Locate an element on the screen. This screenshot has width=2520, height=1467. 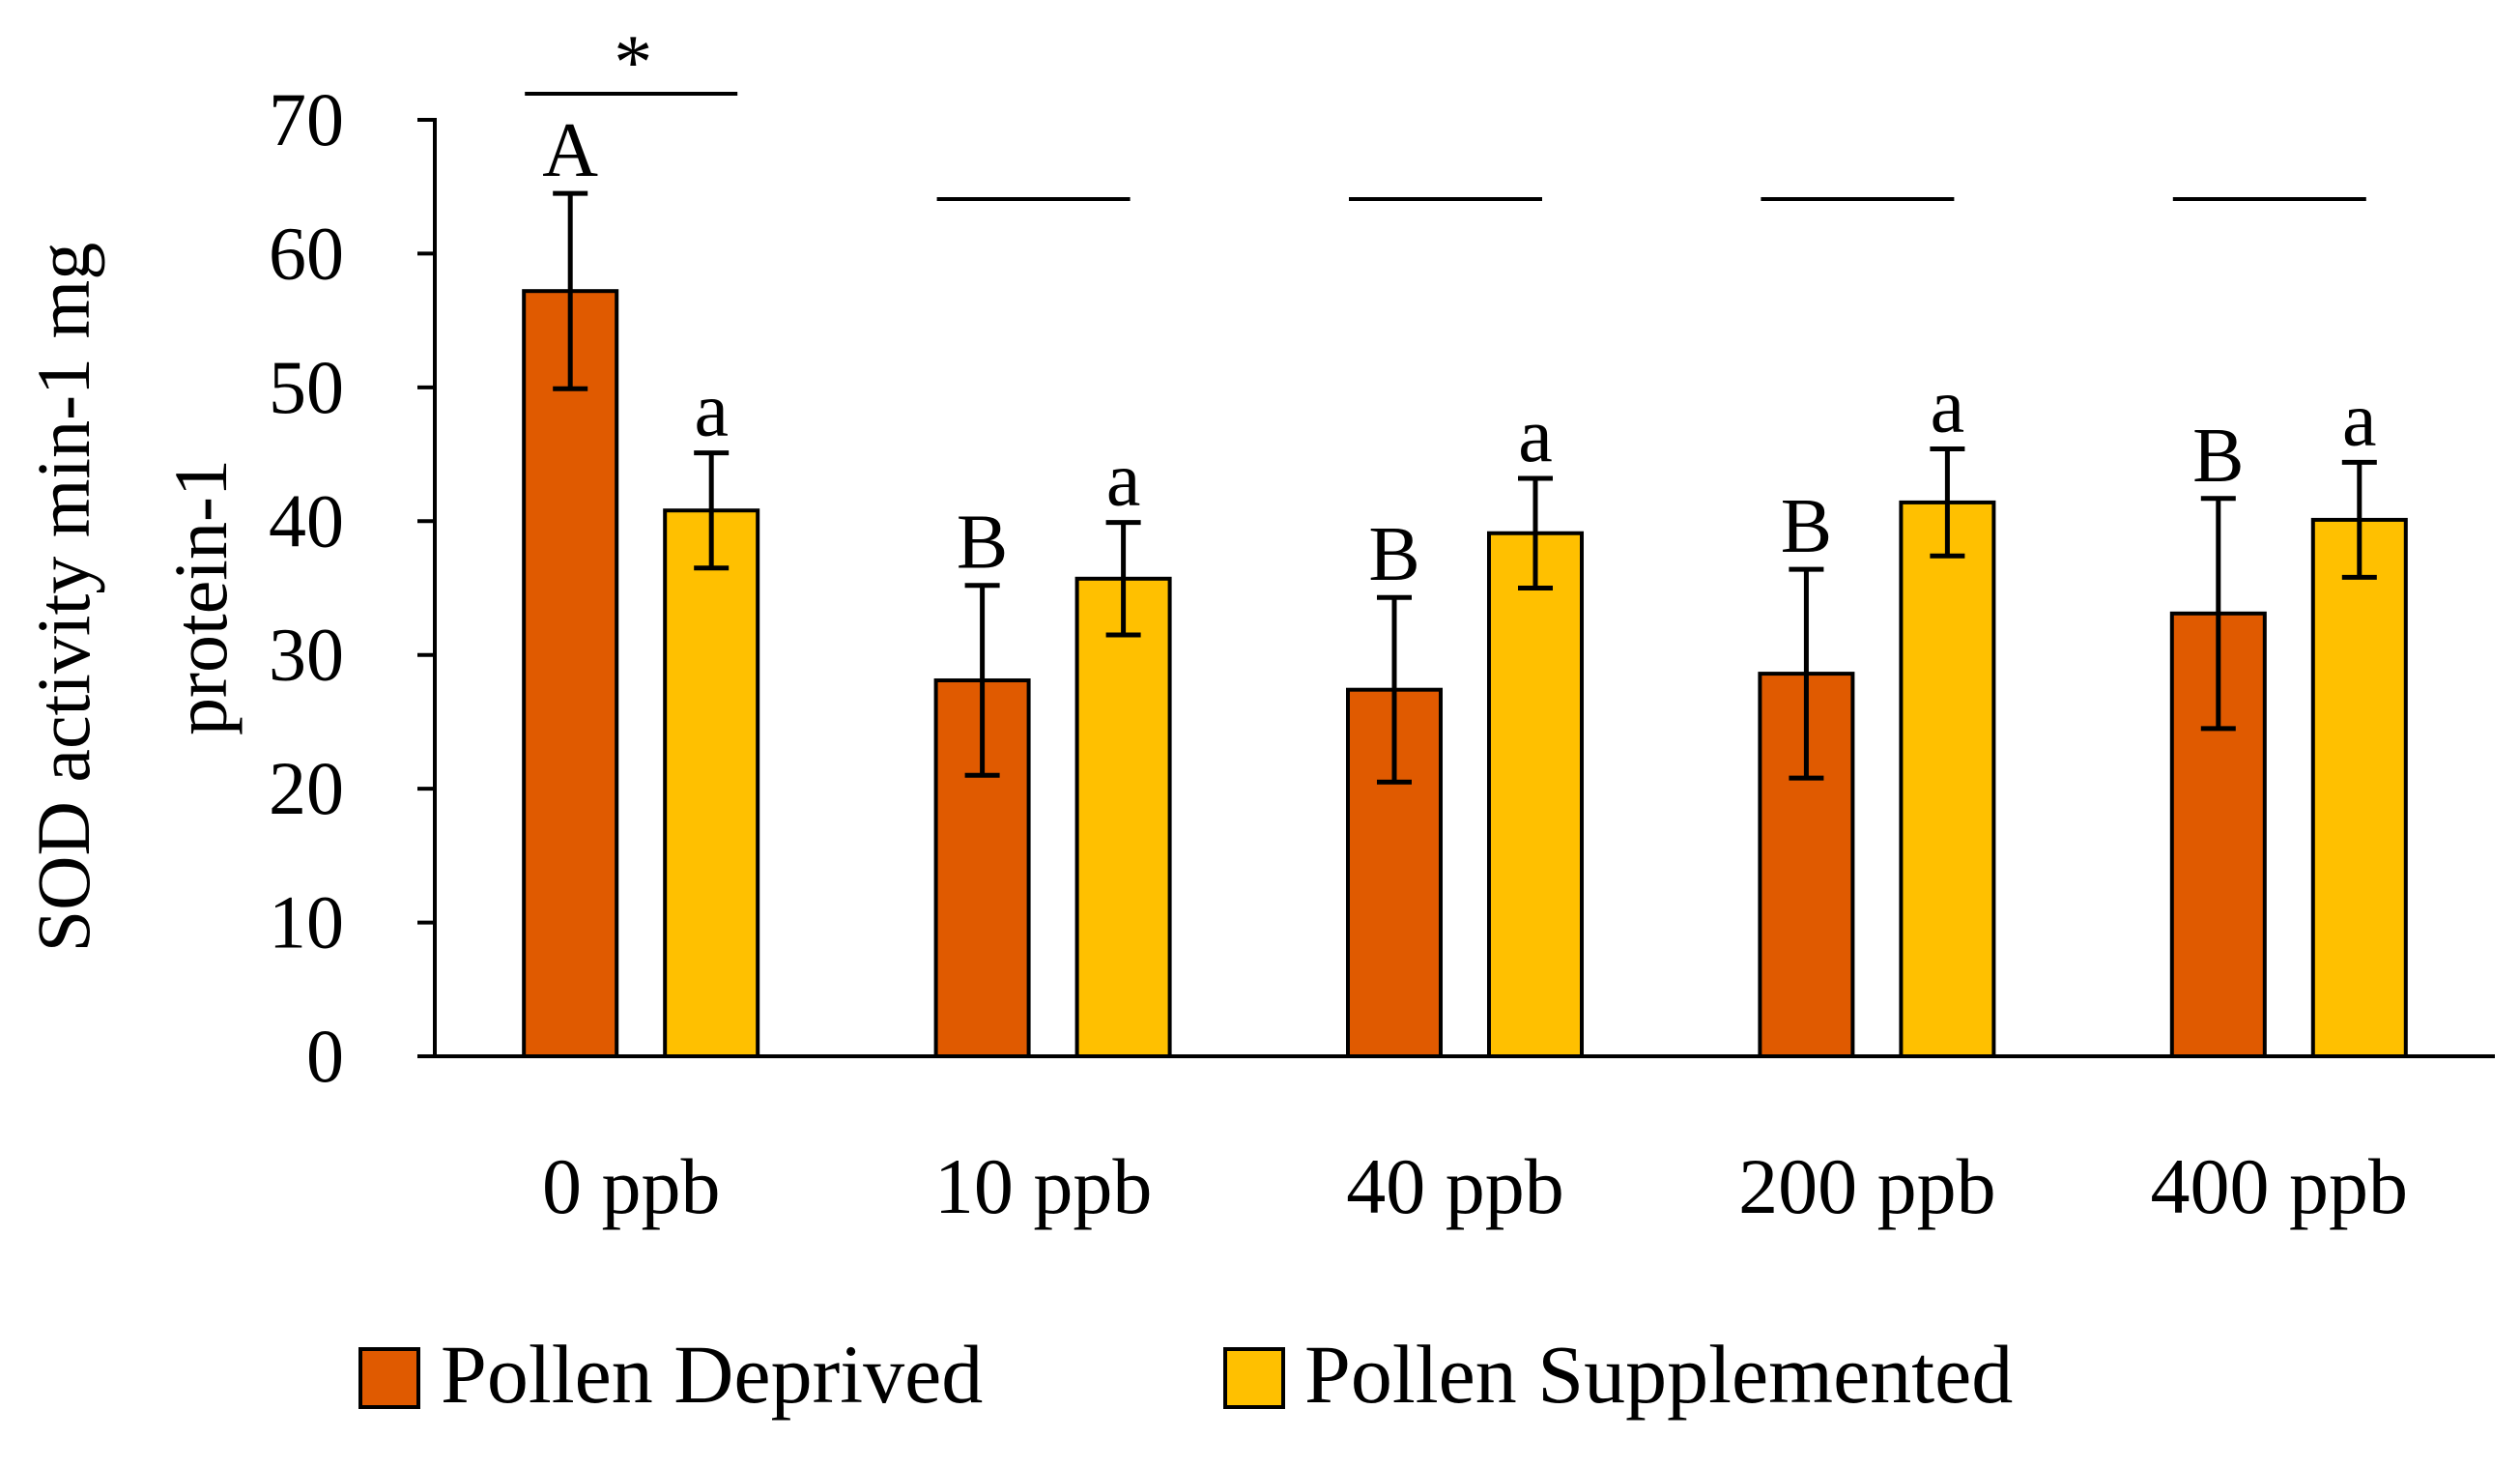
category-label: 0 ppb is located at coordinates (631, 1186).